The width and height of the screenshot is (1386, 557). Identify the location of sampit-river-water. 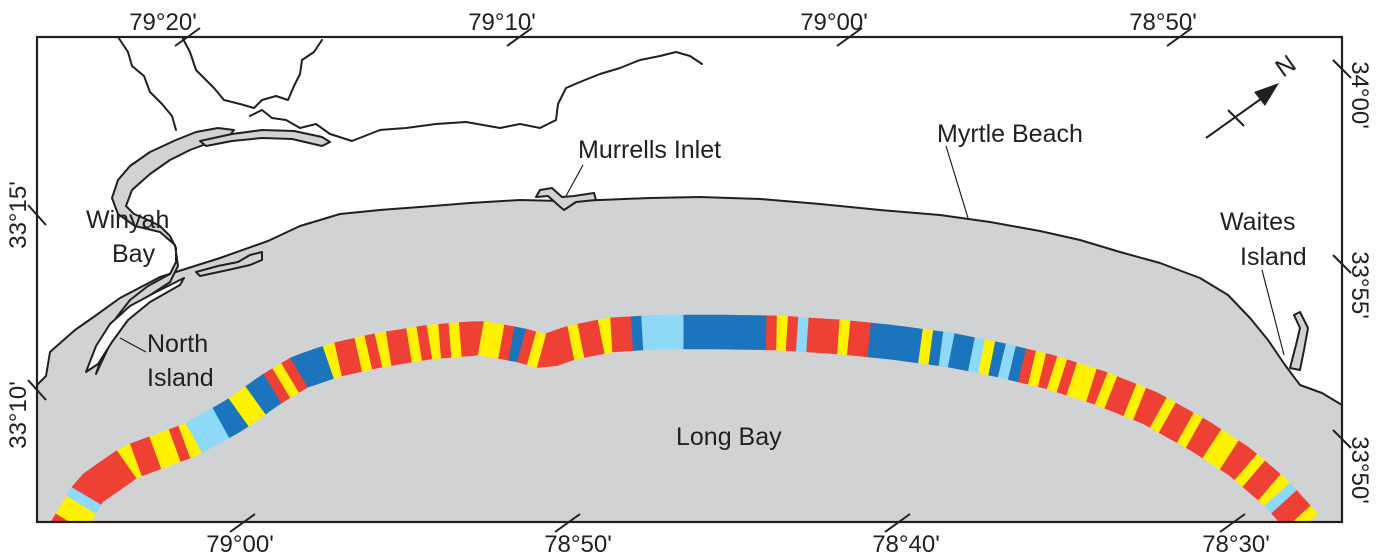
(265, 138).